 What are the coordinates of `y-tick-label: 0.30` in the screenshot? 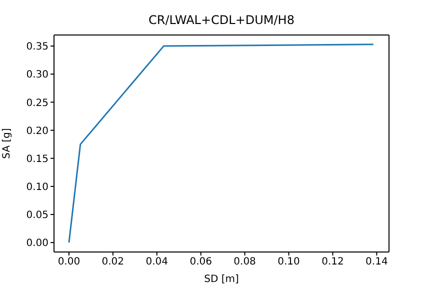 It's located at (37, 75).